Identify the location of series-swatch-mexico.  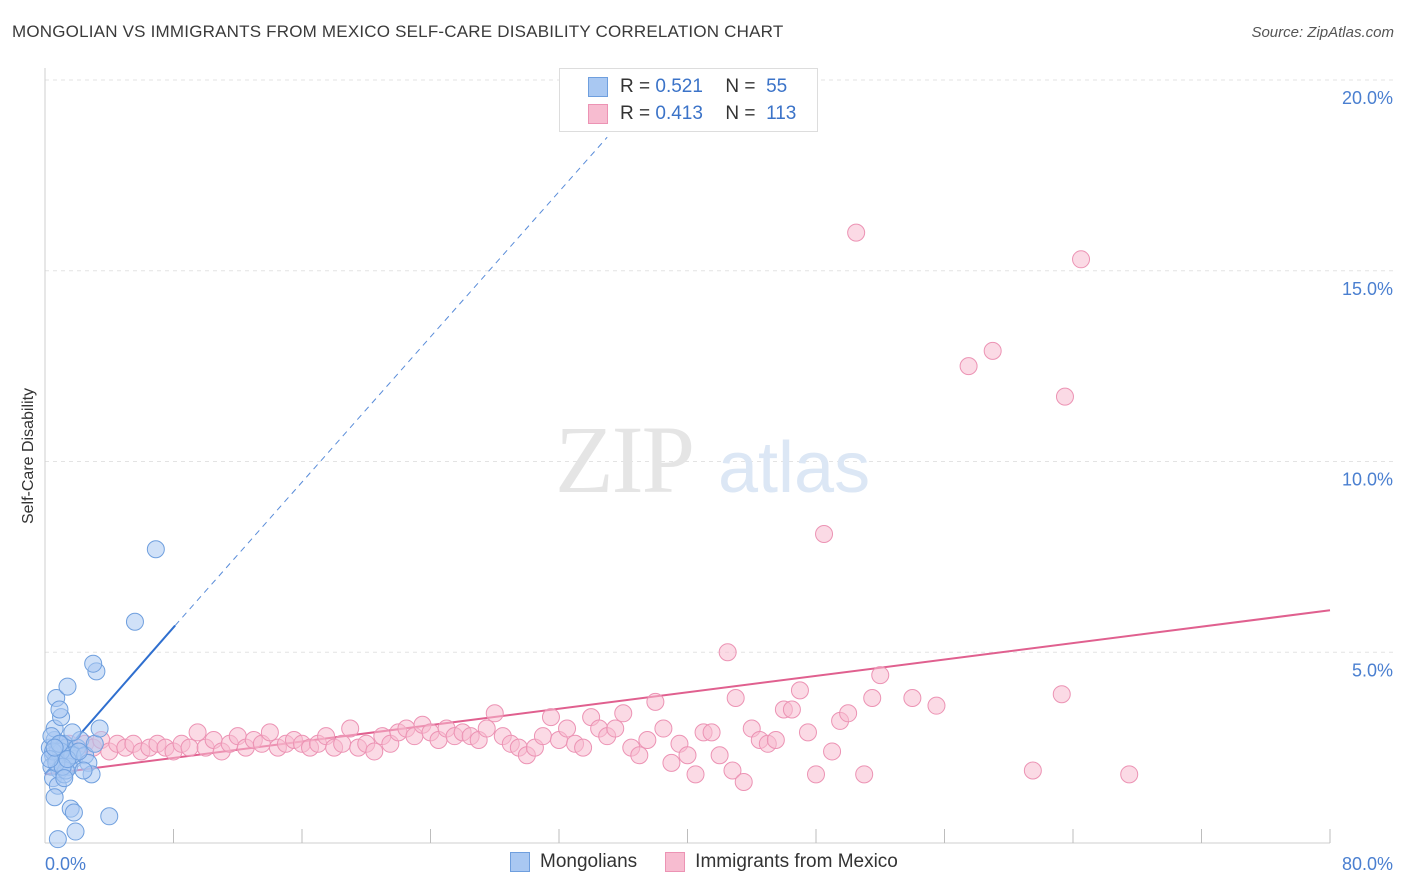
(675, 862).